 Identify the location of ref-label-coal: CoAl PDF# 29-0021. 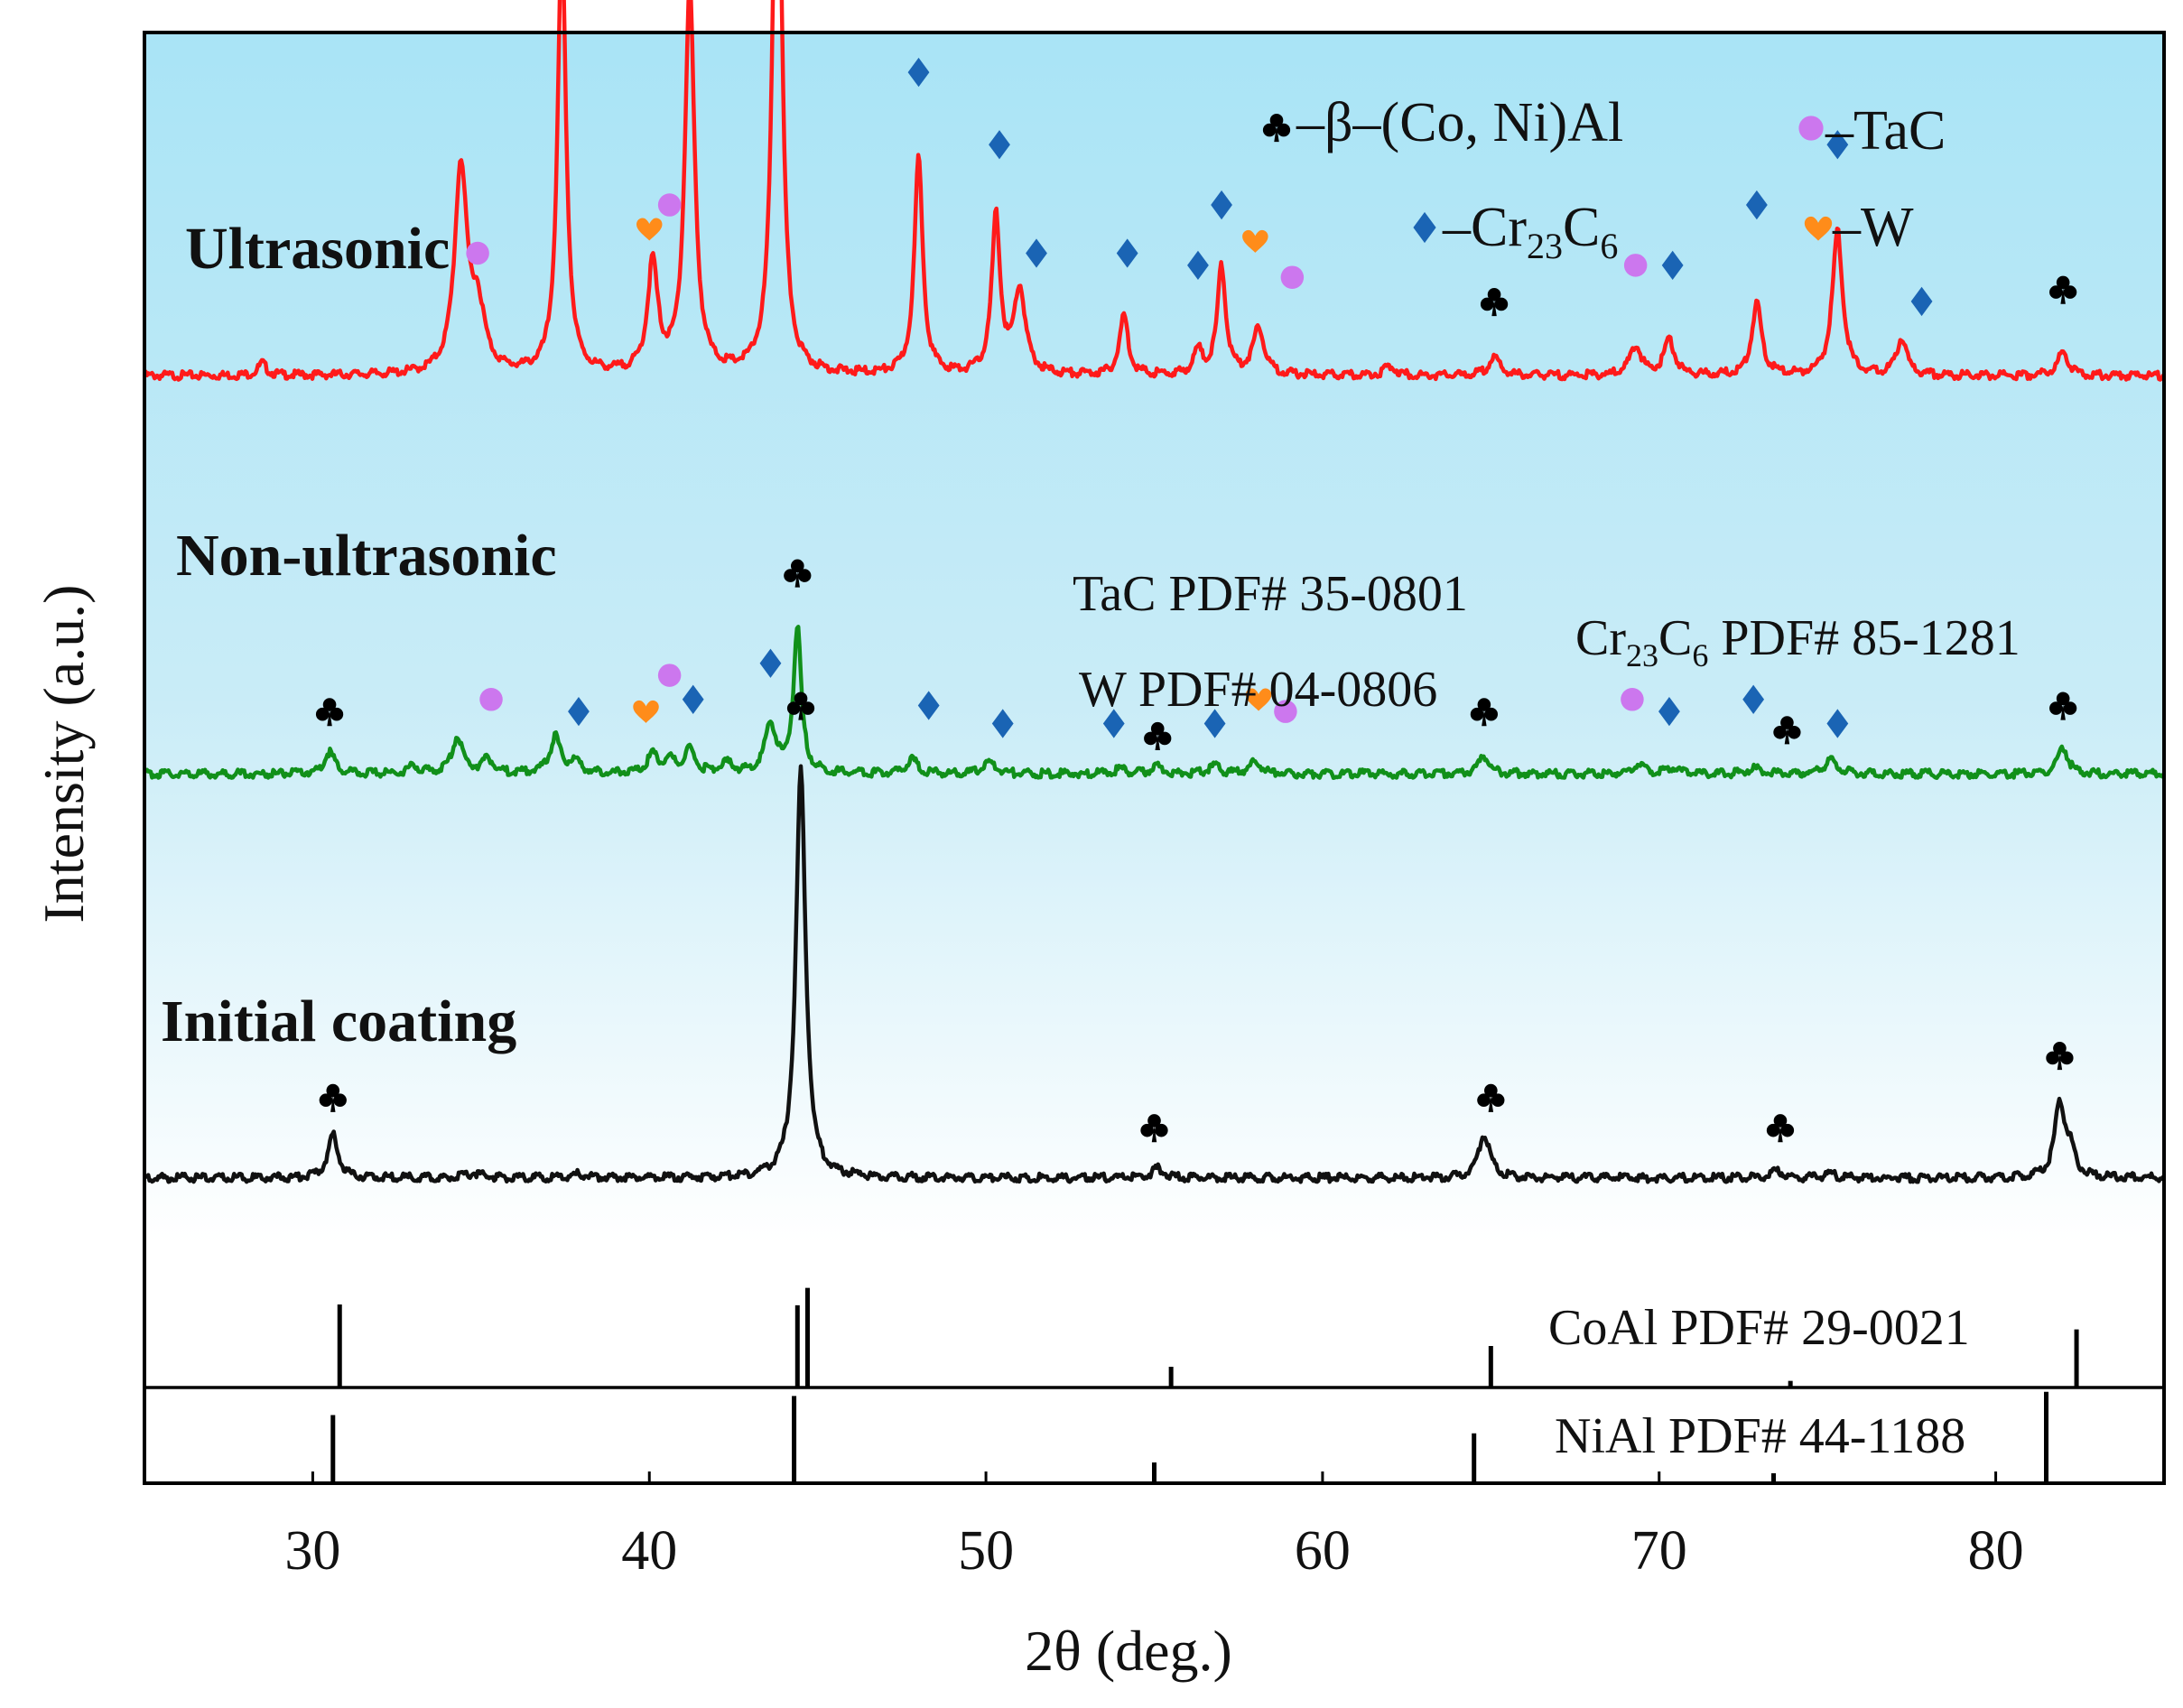
(1759, 1328).